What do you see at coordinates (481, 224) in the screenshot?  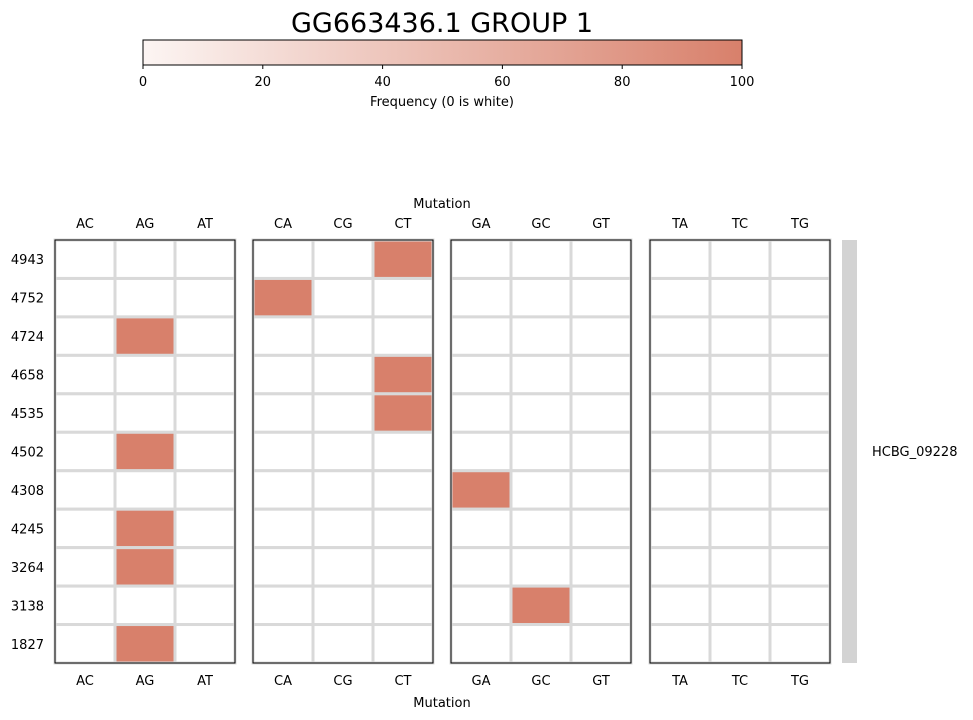 I see `column-label-top: GA` at bounding box center [481, 224].